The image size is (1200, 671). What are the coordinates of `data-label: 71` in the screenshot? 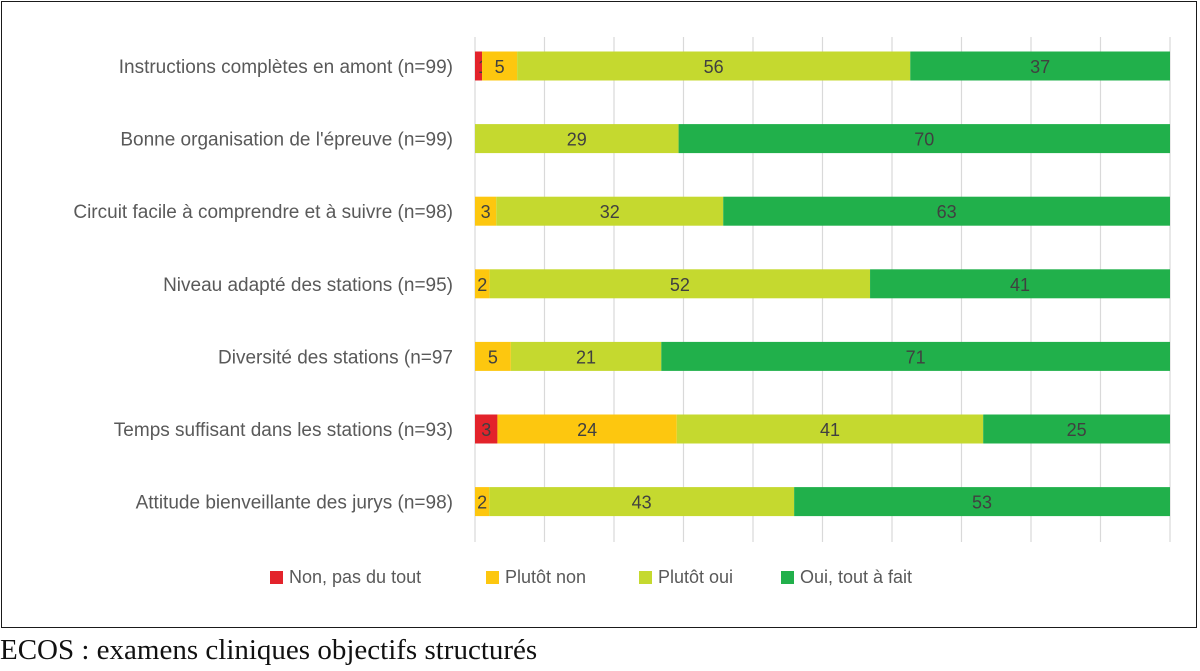 It's located at (916, 357).